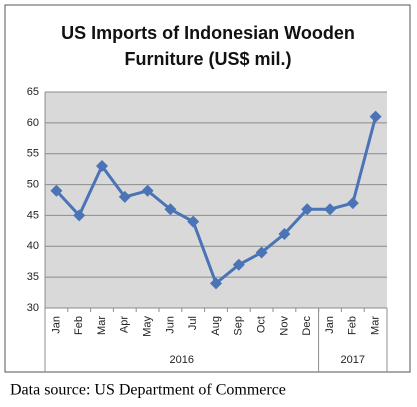 Image resolution: width=417 pixels, height=407 pixels. I want to click on y-tick-label: 30, so click(33, 308).